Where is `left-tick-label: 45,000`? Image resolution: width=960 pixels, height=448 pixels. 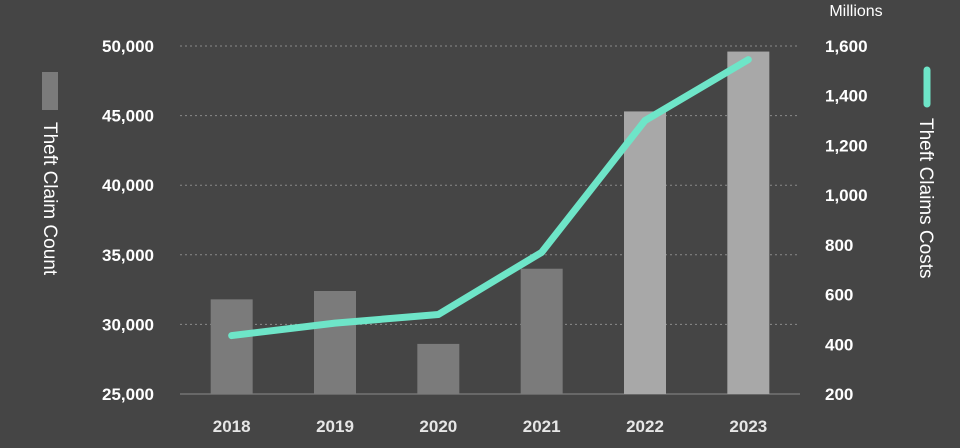
left-tick-label: 45,000 is located at coordinates (128, 116).